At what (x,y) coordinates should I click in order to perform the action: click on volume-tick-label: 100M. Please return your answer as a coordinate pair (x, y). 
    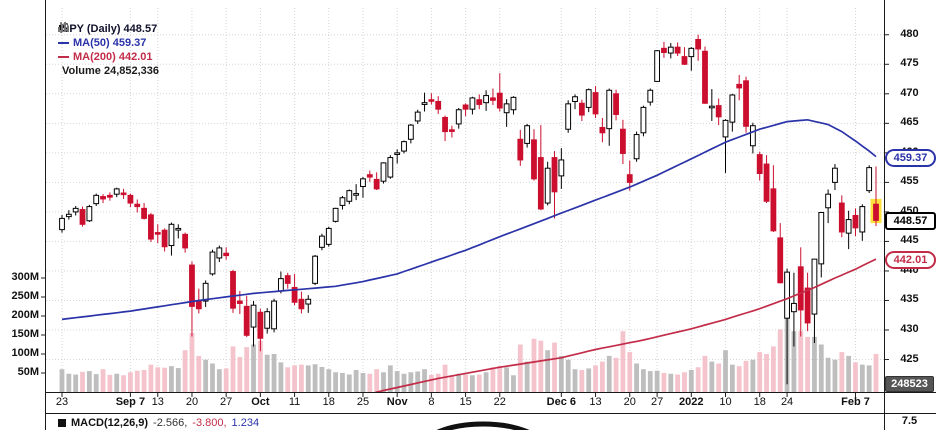
    Looking at the image, I should click on (25, 353).